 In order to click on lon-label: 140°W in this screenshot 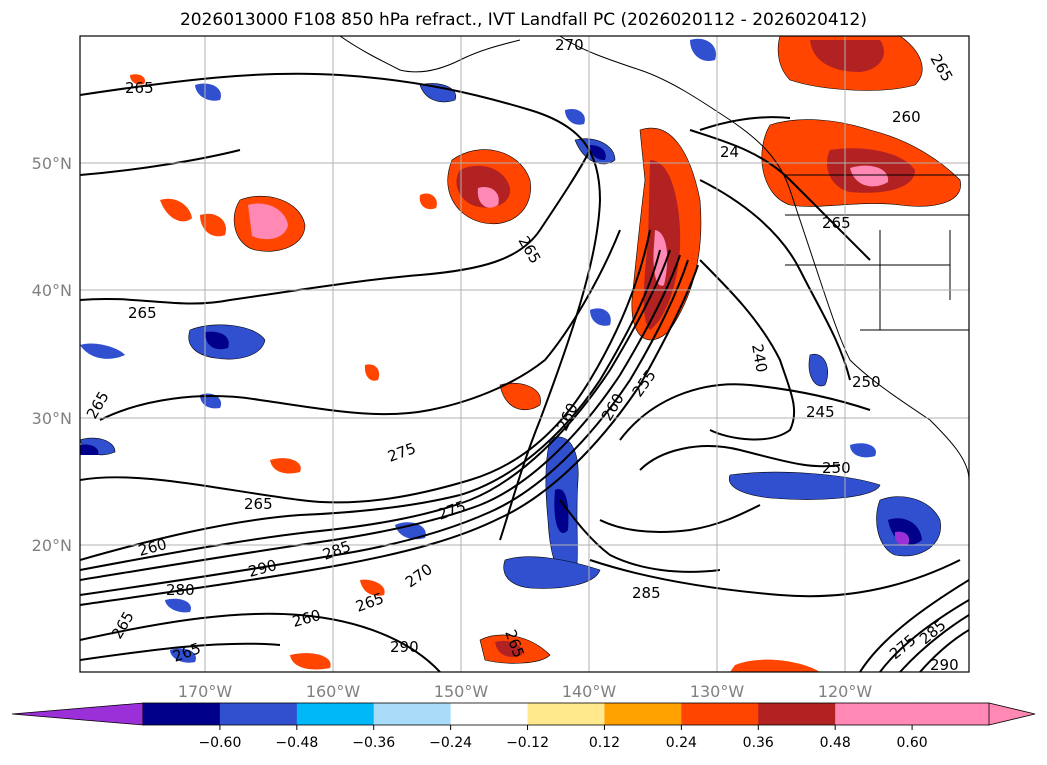, I will do `click(589, 691)`.